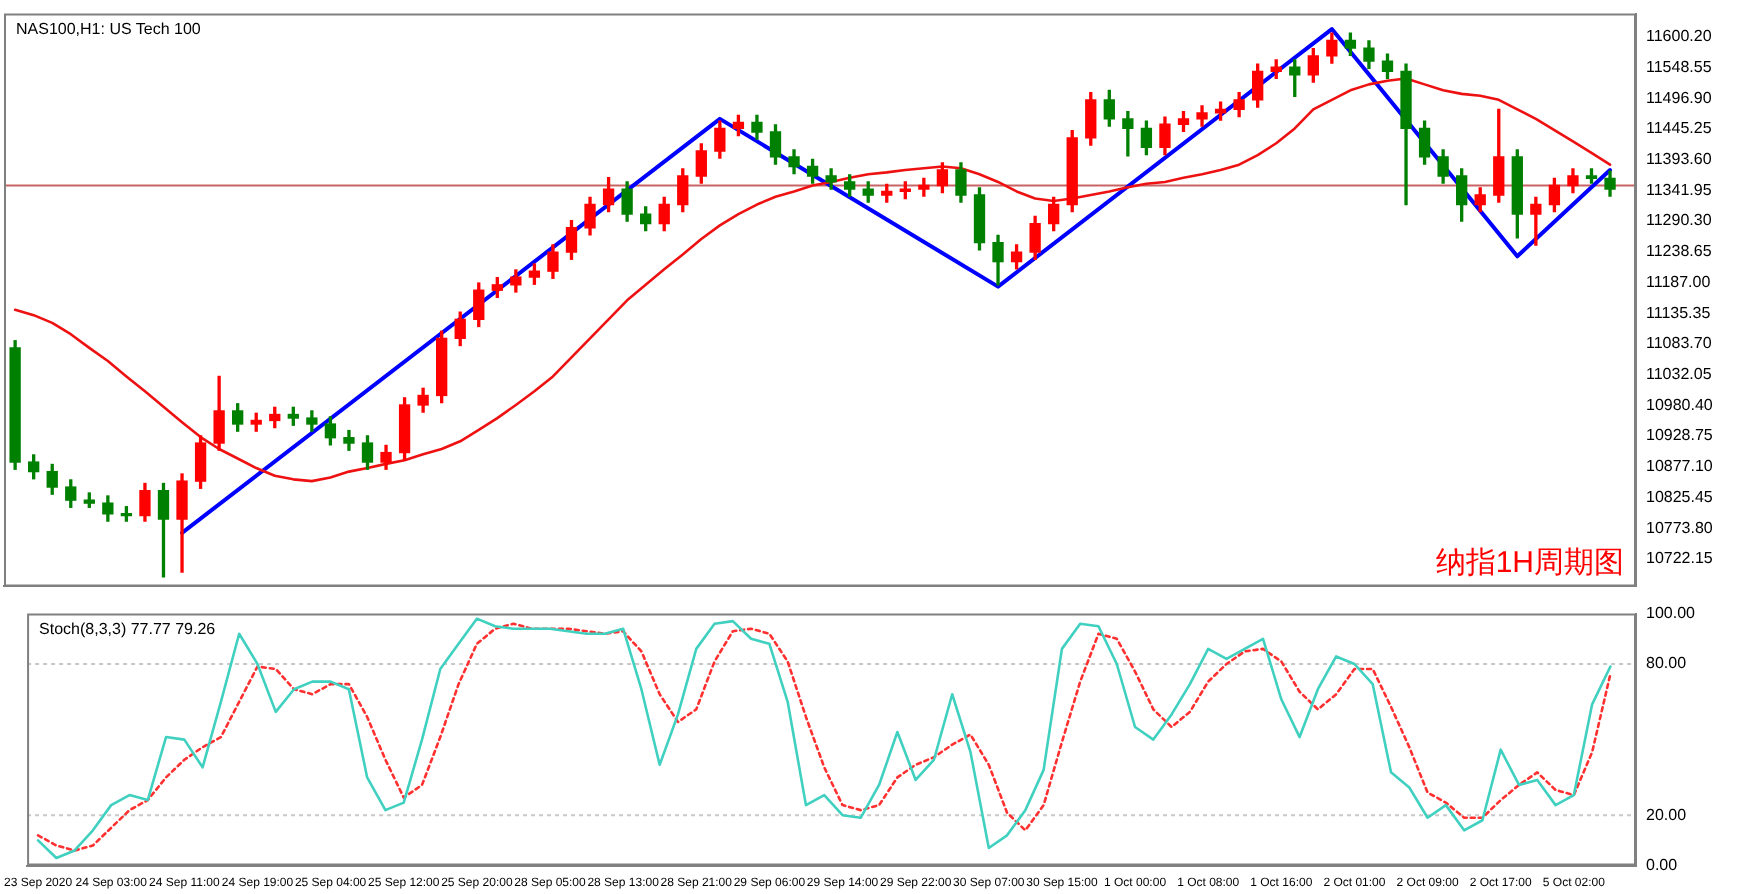  Describe the element at coordinates (1679, 220) in the screenshot. I see `y-tick-label: 11290.30` at that location.